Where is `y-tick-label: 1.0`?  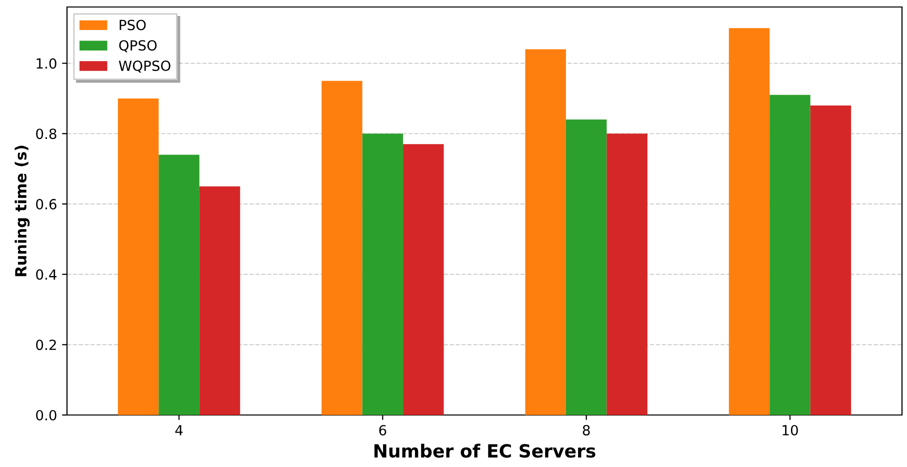
y-tick-label: 1.0 is located at coordinates (46, 63).